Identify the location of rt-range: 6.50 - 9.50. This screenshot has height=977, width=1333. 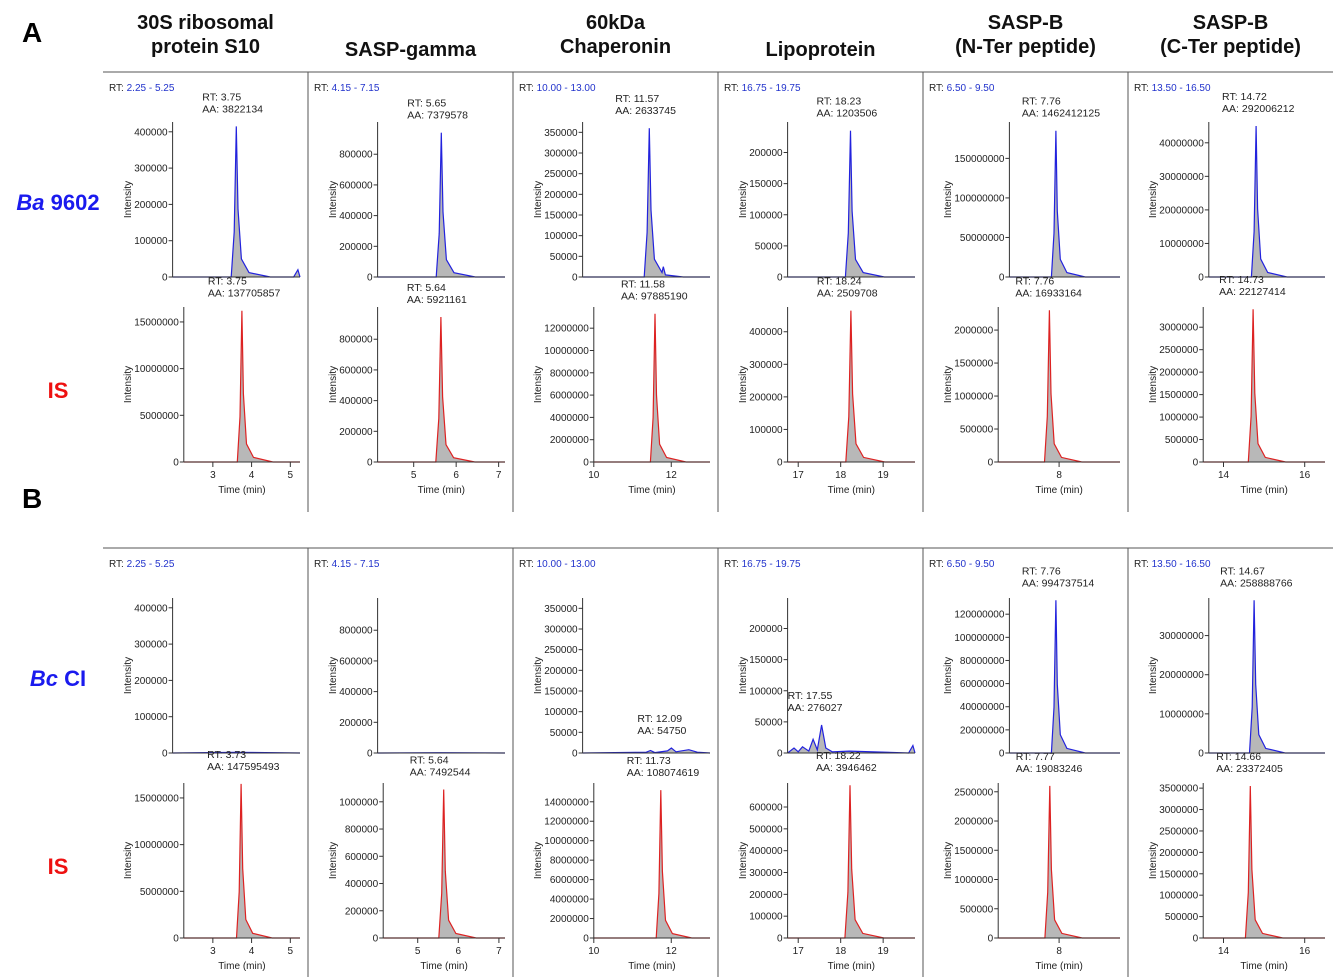
(971, 88).